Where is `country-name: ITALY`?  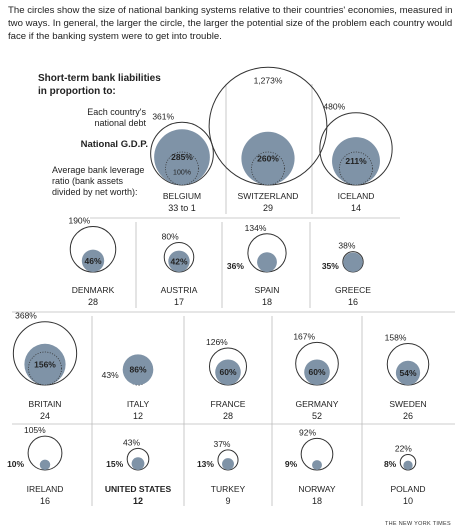 country-name: ITALY is located at coordinates (138, 404).